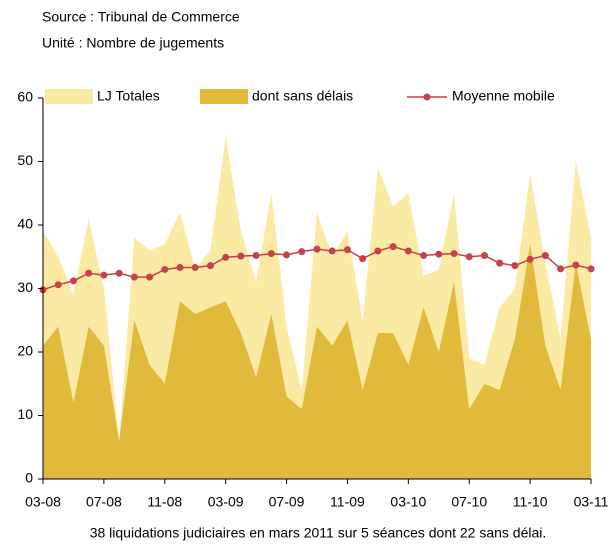 The width and height of the screenshot is (614, 548). Describe the element at coordinates (503, 96) in the screenshot. I see `legend-label: Moyenne mobile` at that location.